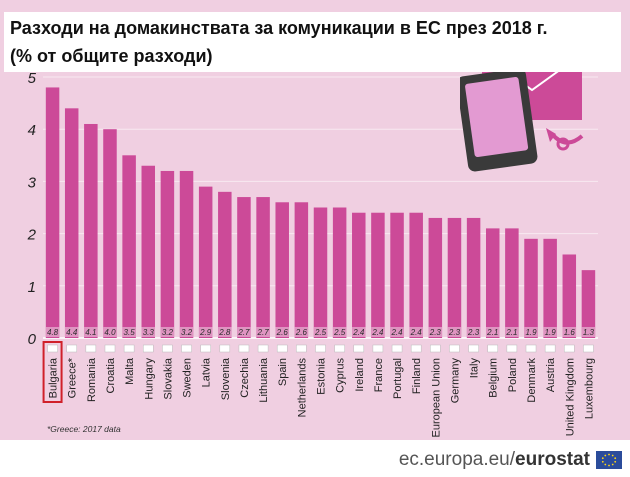 The width and height of the screenshot is (630, 477). Describe the element at coordinates (499, 120) in the screenshot. I see `smartphone-icon` at that location.